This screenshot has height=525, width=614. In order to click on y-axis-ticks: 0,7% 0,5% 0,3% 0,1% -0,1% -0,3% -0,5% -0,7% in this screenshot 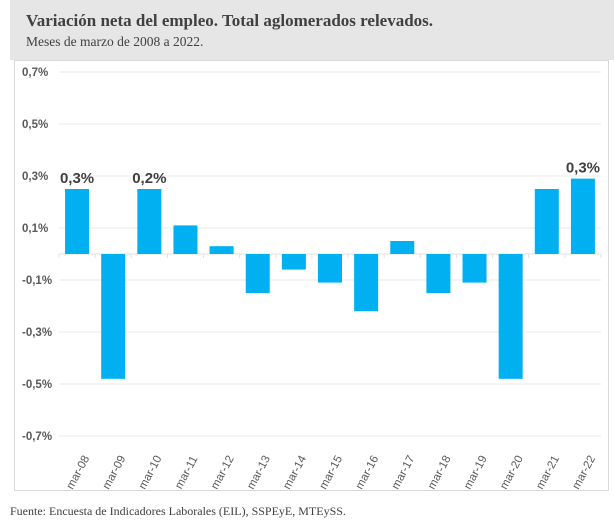, I will do `click(37, 255)`.